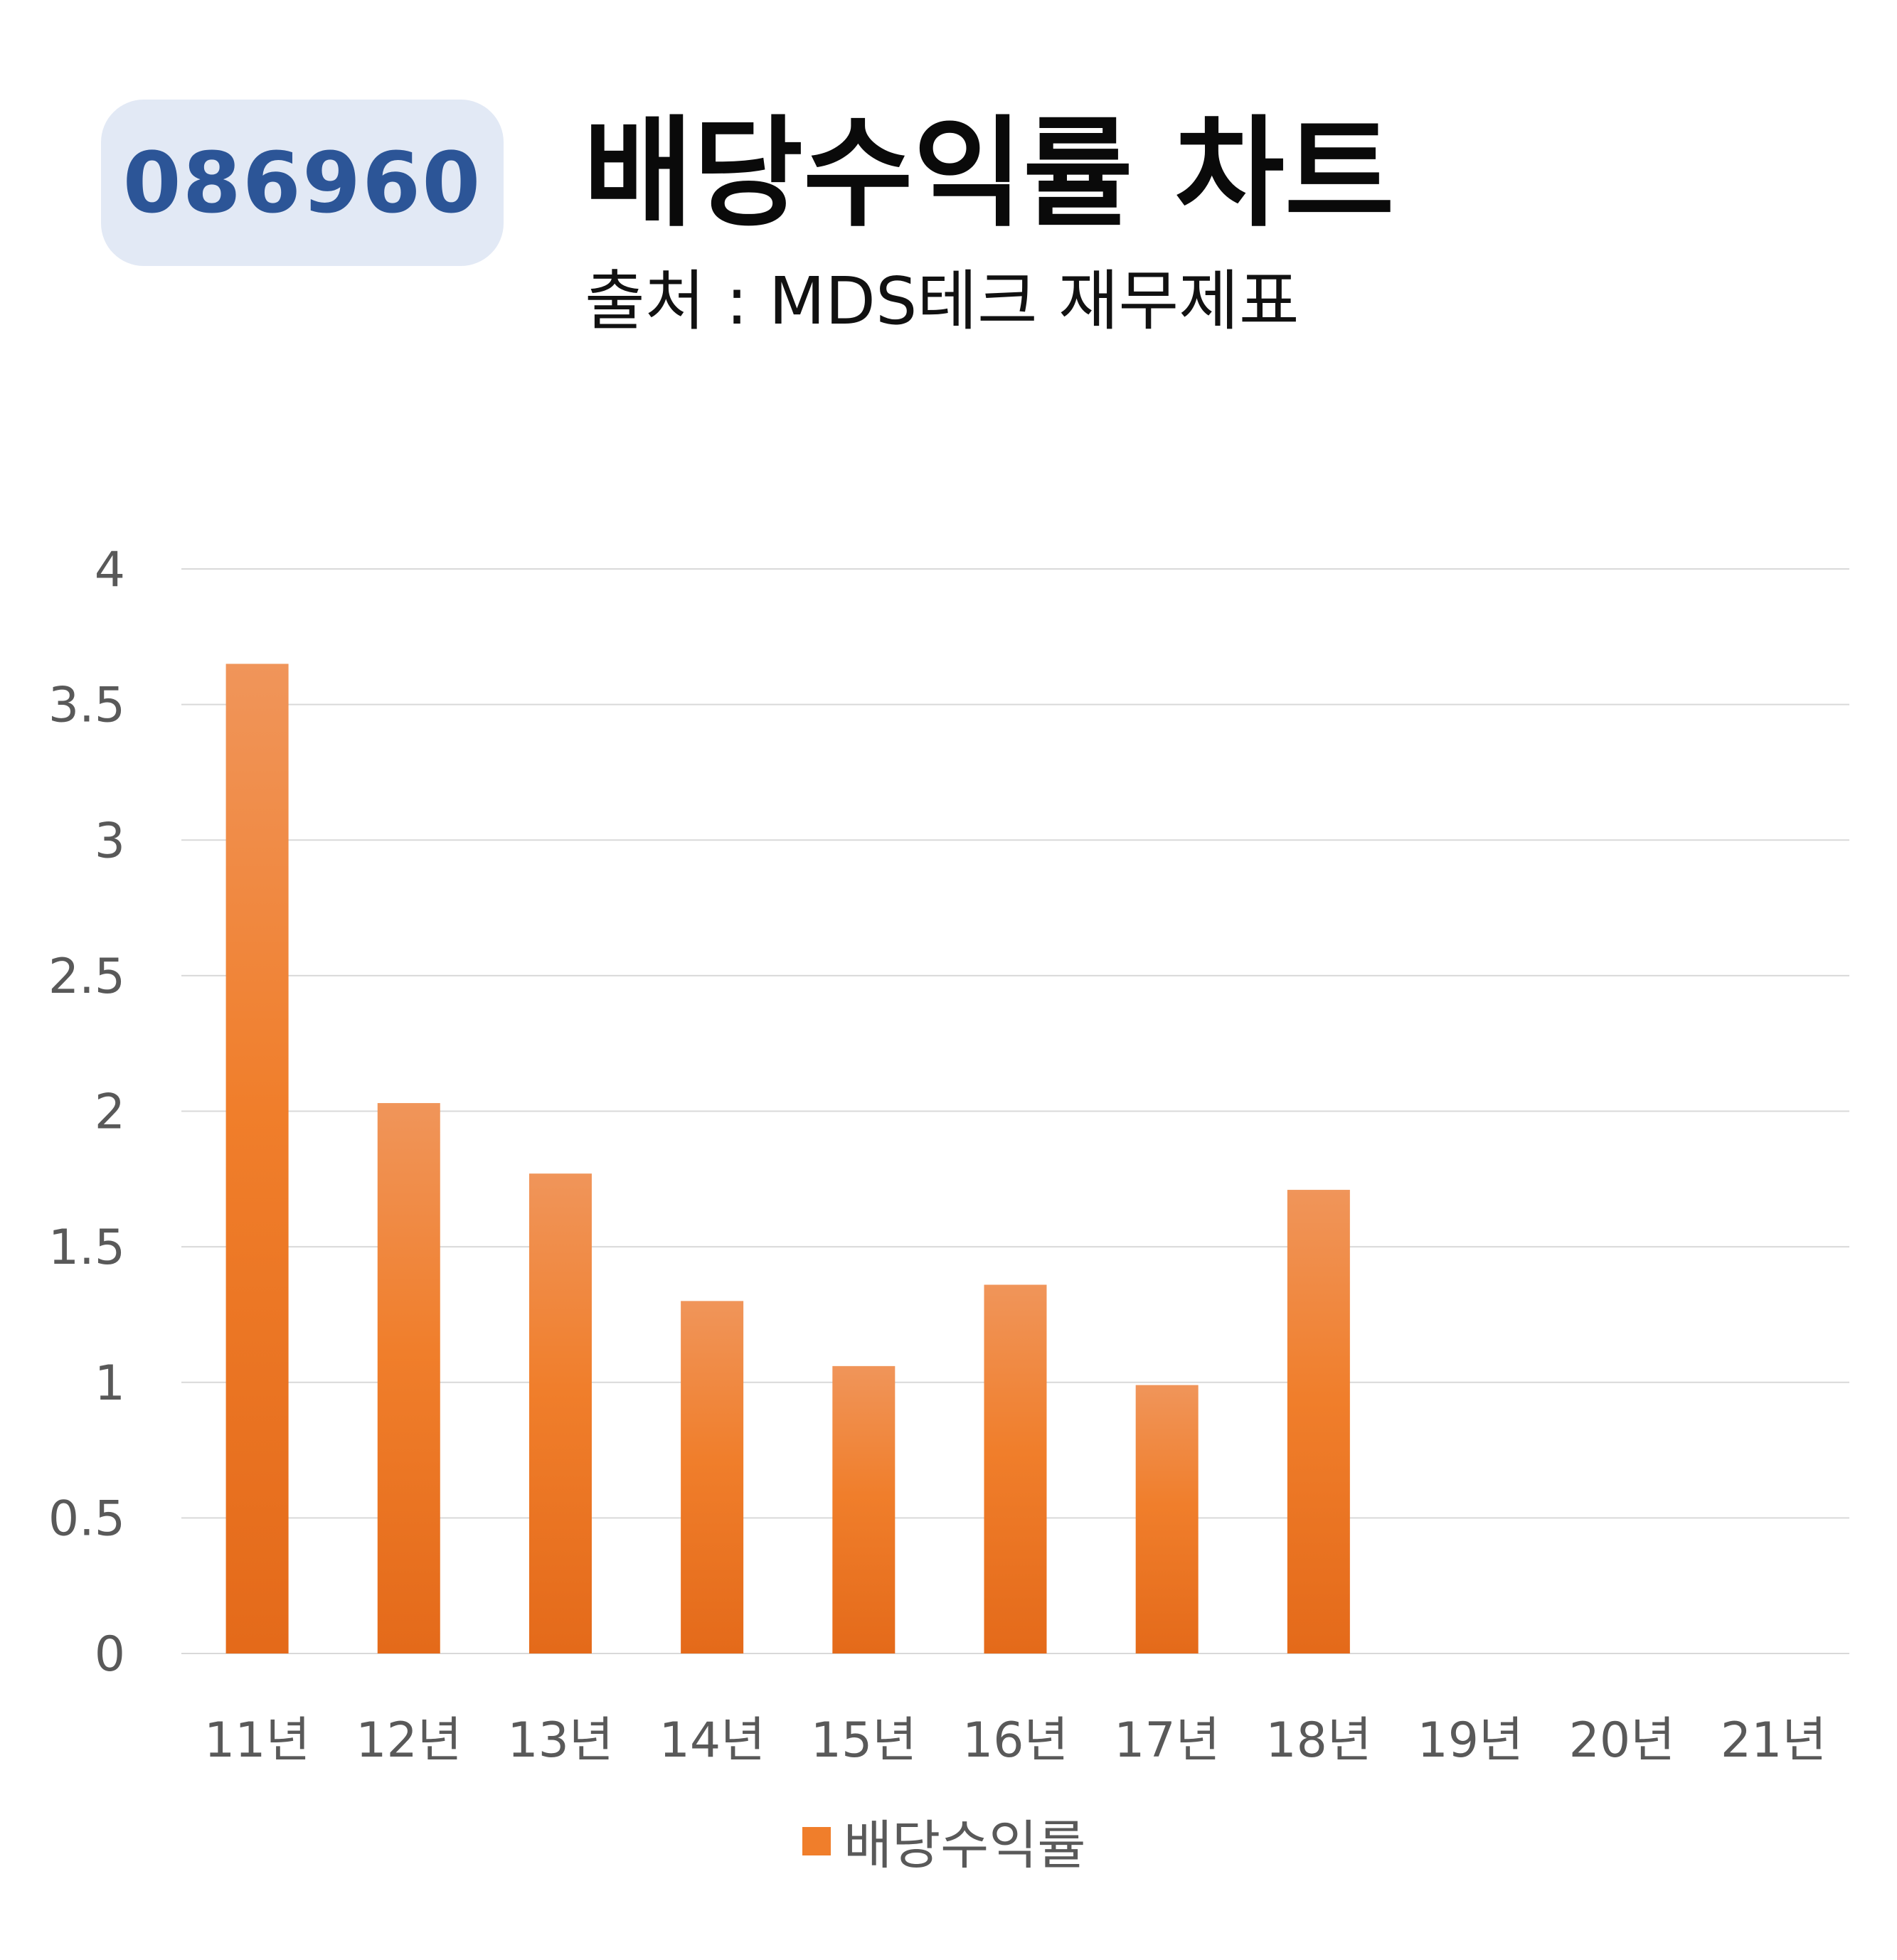 The width and height of the screenshot is (1897, 1960). I want to click on legend: 배당수익률, so click(944, 1841).